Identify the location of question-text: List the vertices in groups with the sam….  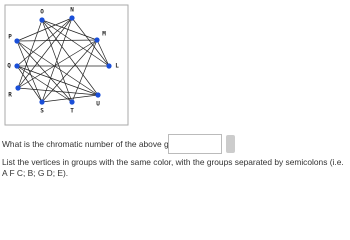
(173, 167).